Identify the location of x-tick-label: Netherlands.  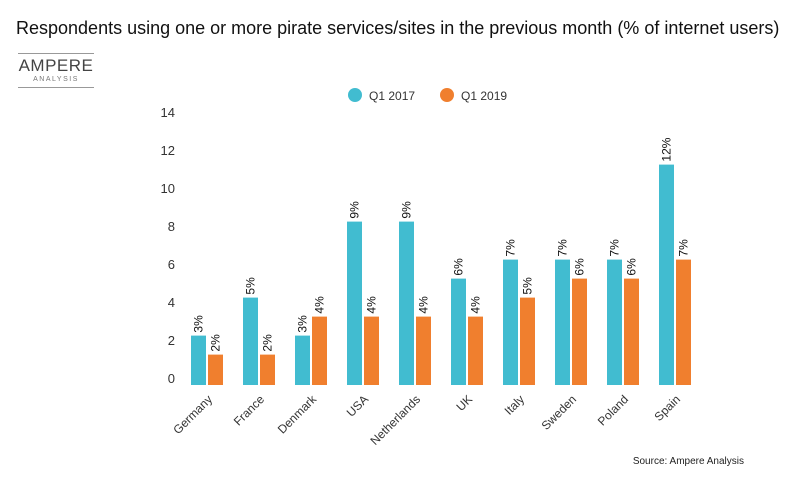
(395, 420).